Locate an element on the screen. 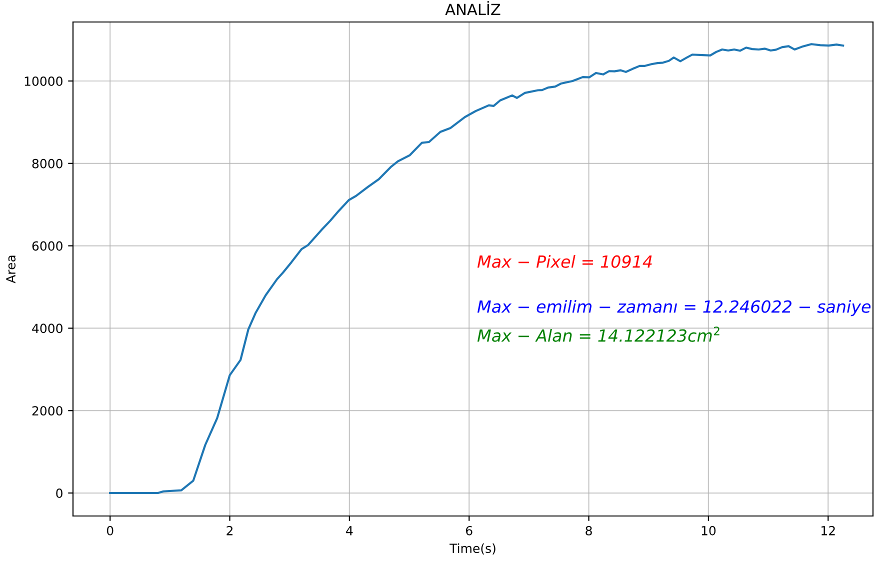 The image size is (874, 563). chart-title: ANALİZ is located at coordinates (472, 8).